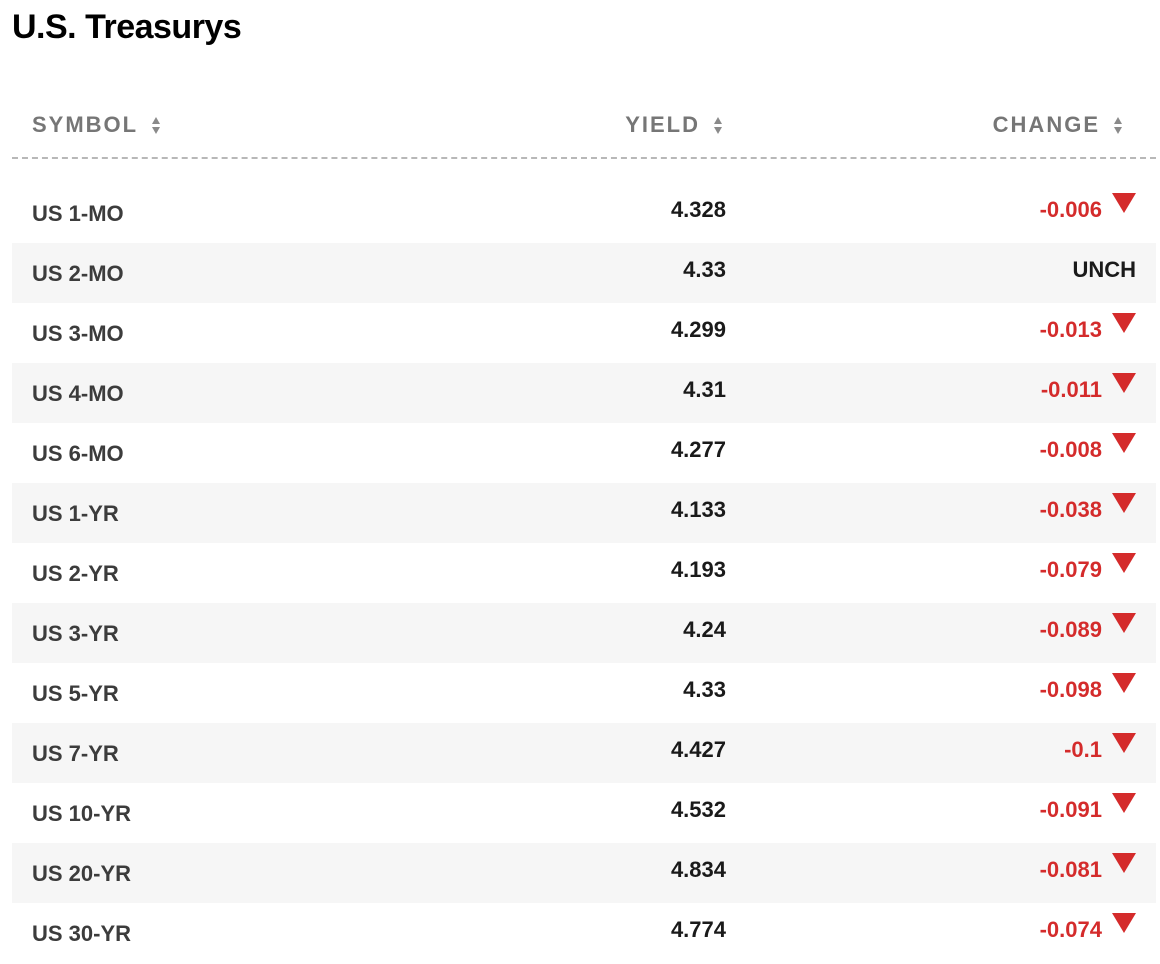 Image resolution: width=1160 pixels, height=964 pixels. I want to click on change-value: -0.013, so click(1070, 329).